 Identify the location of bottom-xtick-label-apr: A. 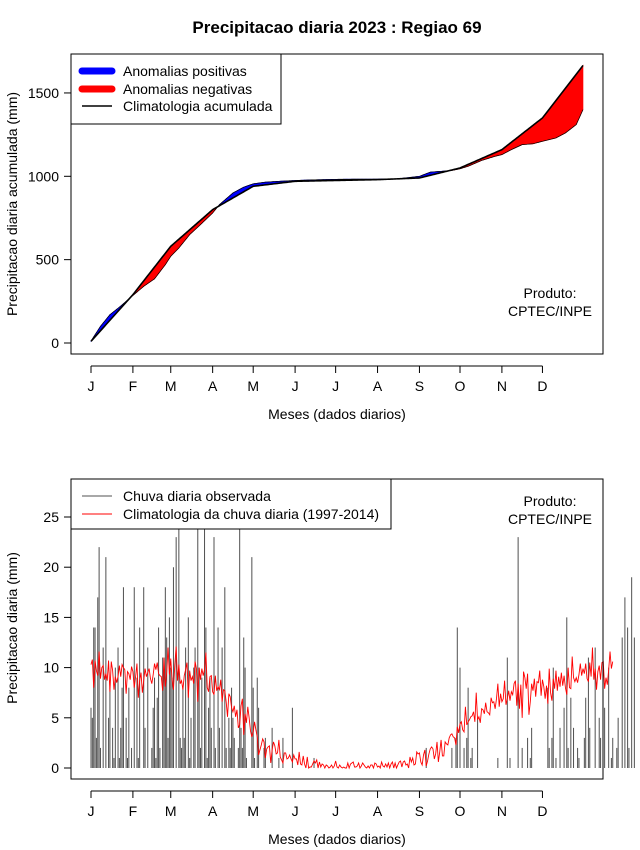
(213, 811).